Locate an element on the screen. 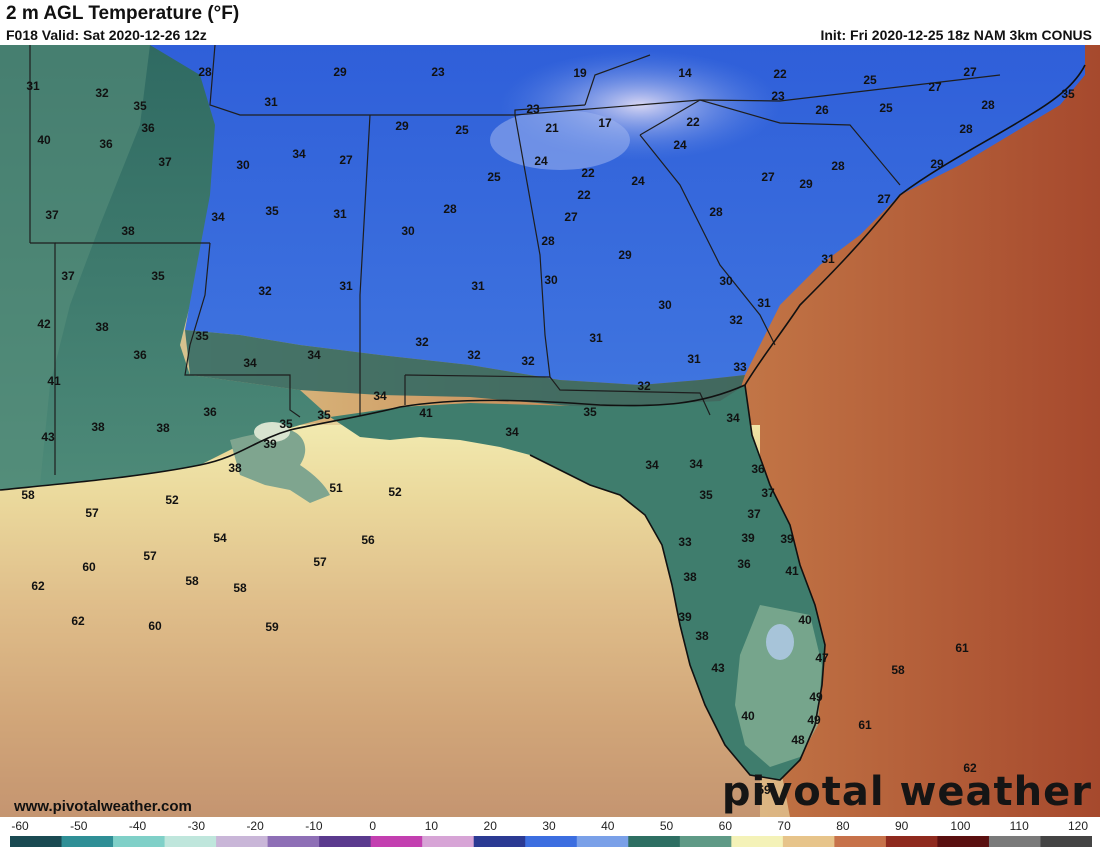  temperature-value-label: 21 is located at coordinates (552, 128).